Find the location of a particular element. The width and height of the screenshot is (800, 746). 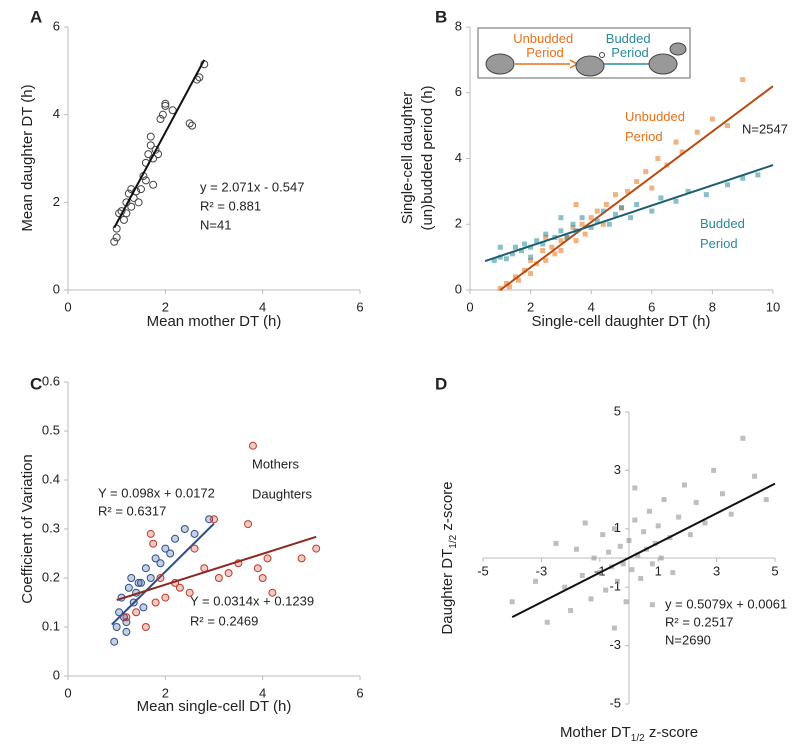

y-axis-title-sub: 1/2 is located at coordinates (453, 541).